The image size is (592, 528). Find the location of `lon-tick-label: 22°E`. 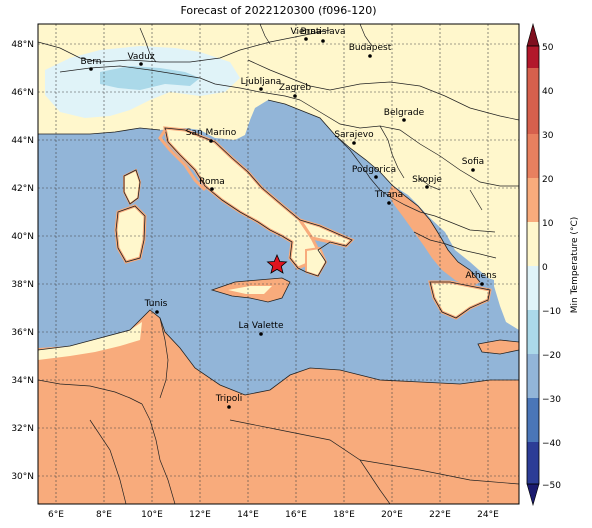

lon-tick-label: 22°E is located at coordinates (440, 515).